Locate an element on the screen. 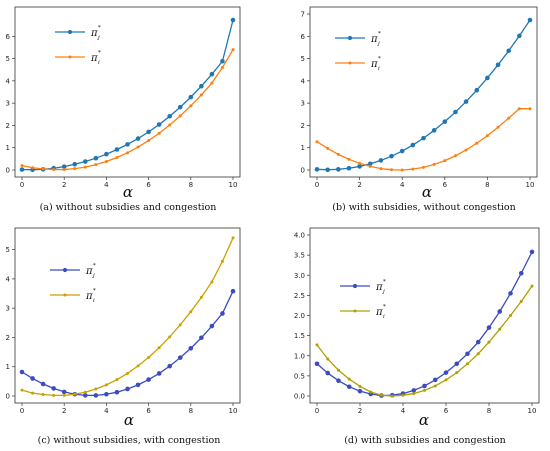 The image size is (550, 451). series-line-j is located at coordinates (424, 324).